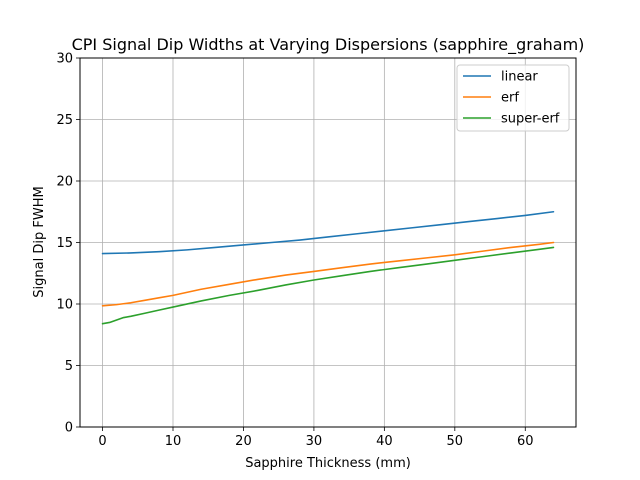 This screenshot has height=480, width=640. Describe the element at coordinates (64, 120) in the screenshot. I see `y-tick-label: 25` at that location.